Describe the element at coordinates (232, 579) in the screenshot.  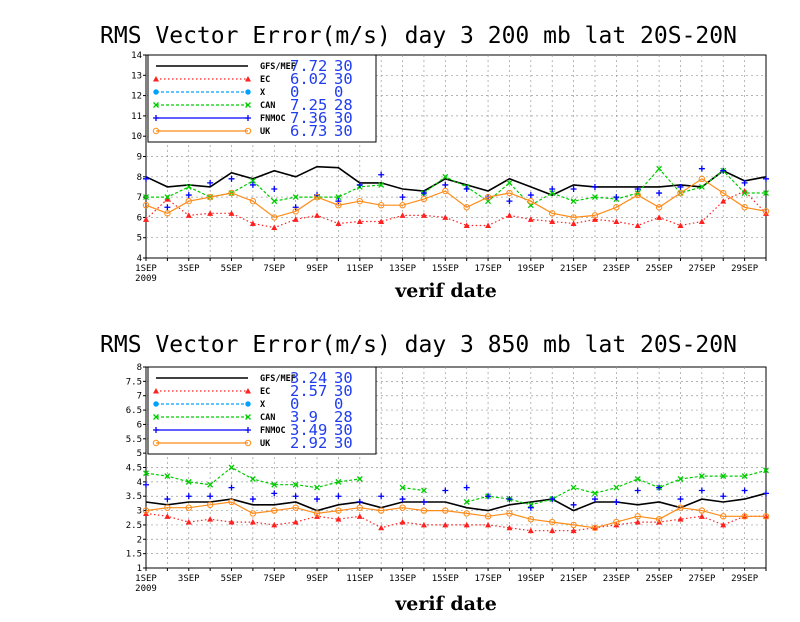
I see `x-tick-label: 5SEP` at that location.